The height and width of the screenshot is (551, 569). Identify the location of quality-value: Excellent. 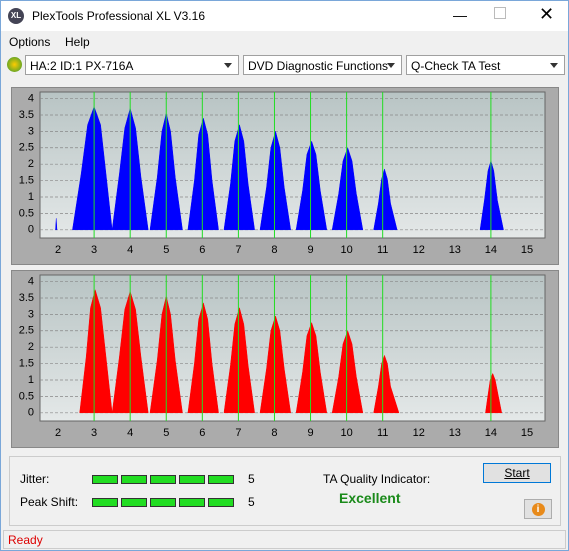
(370, 498).